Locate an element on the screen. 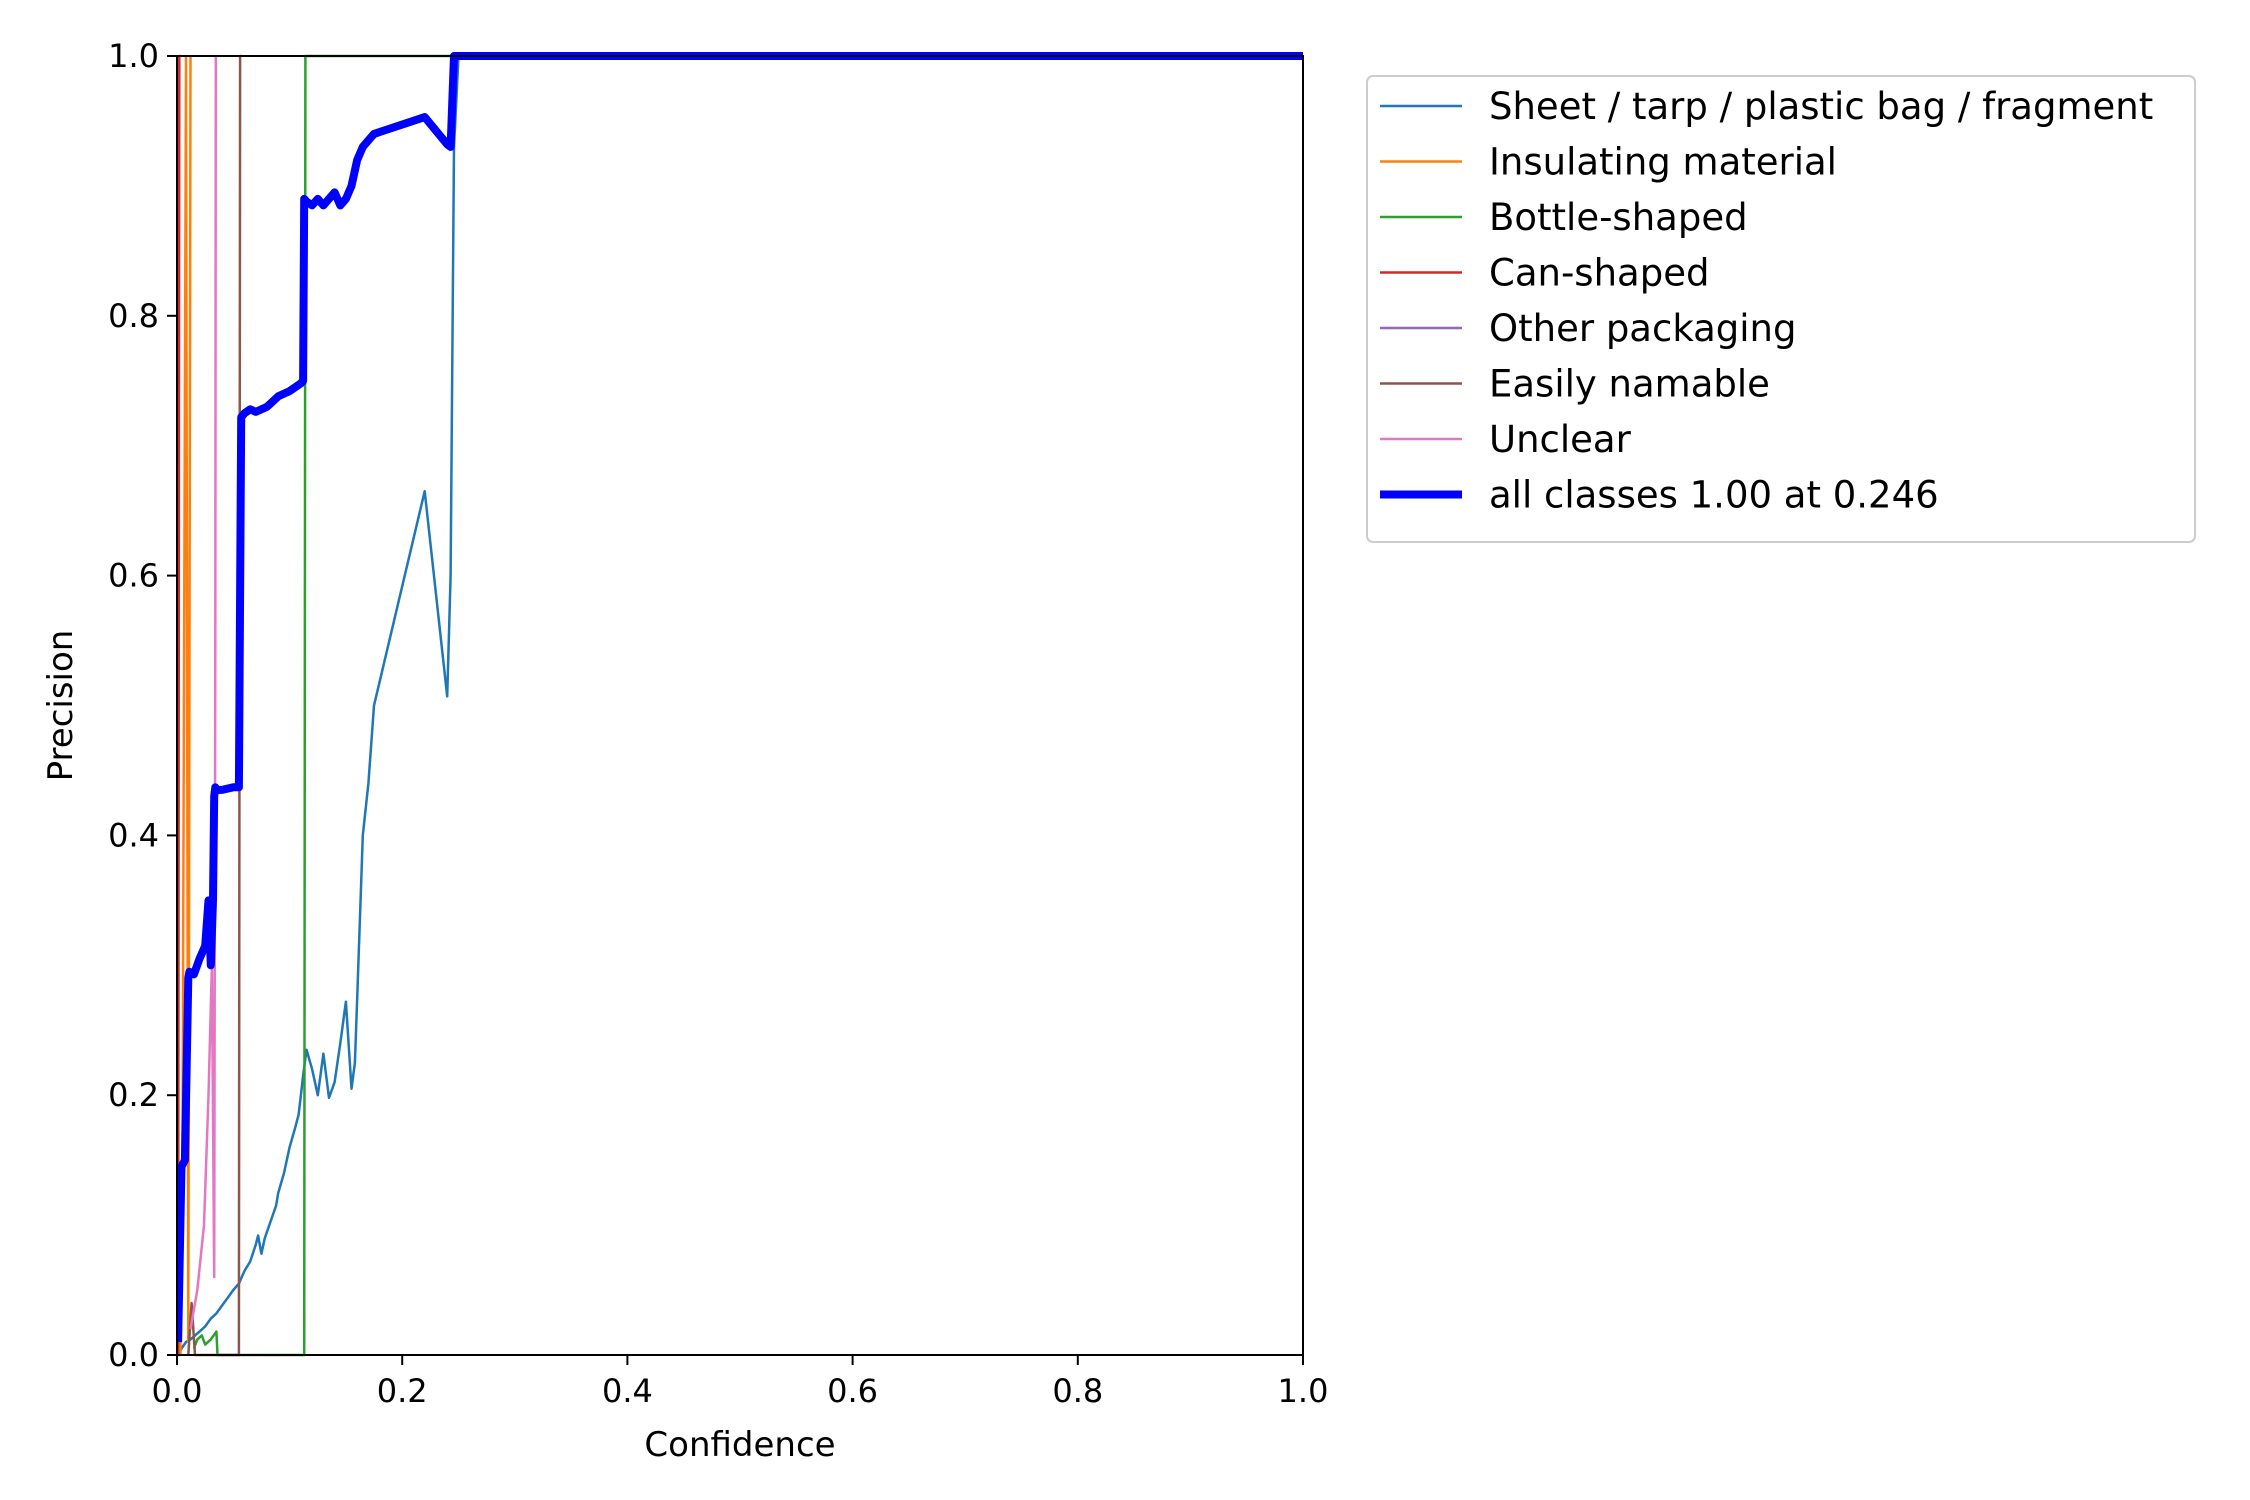  y-tick-label: 0.6 is located at coordinates (133, 576).